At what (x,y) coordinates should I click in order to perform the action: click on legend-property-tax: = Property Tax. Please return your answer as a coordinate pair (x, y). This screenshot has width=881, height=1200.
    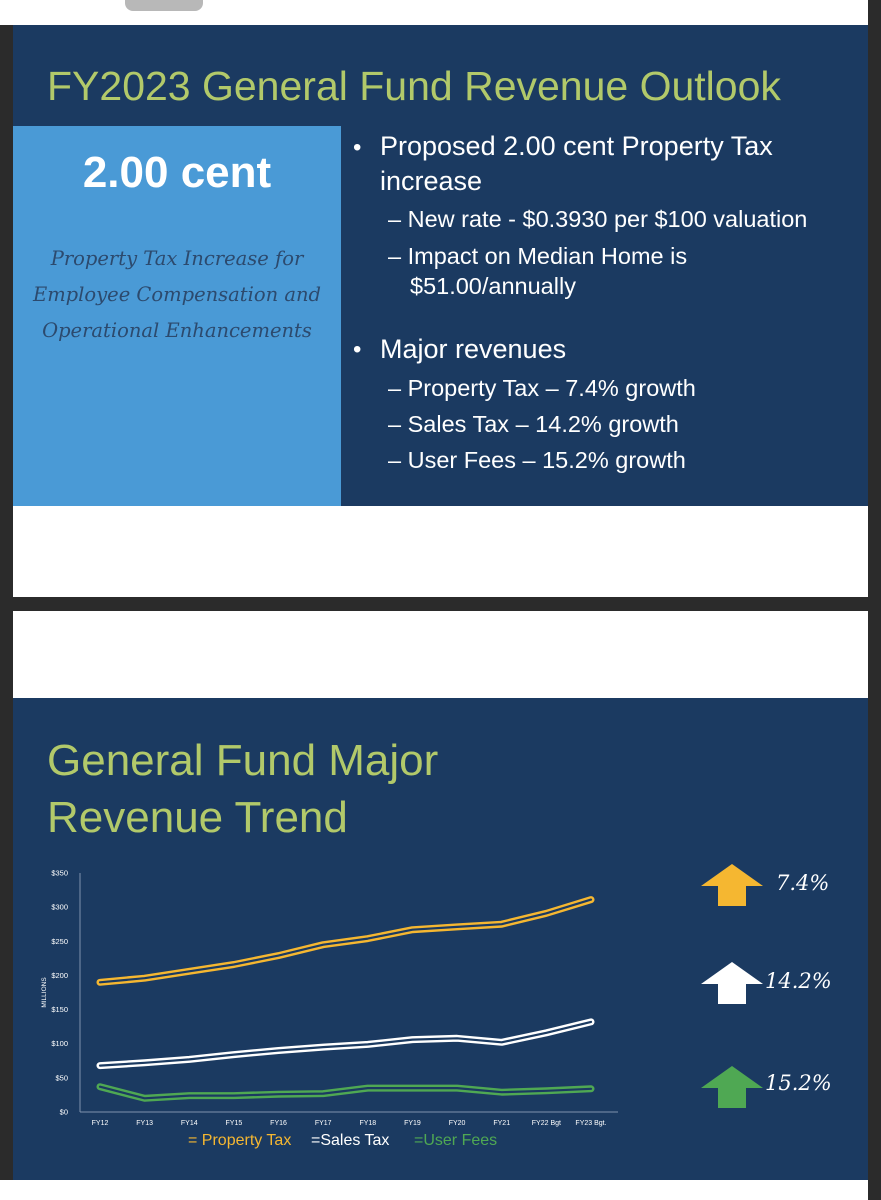
    Looking at the image, I should click on (240, 1140).